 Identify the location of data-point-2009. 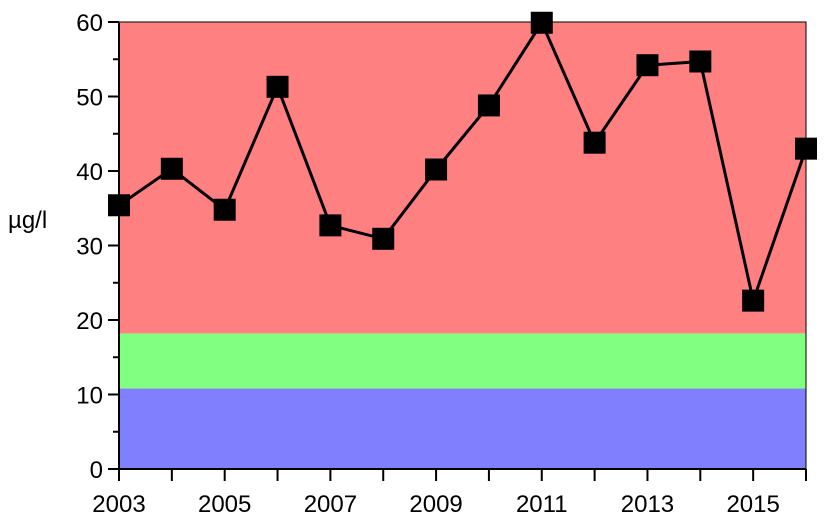
(436, 169).